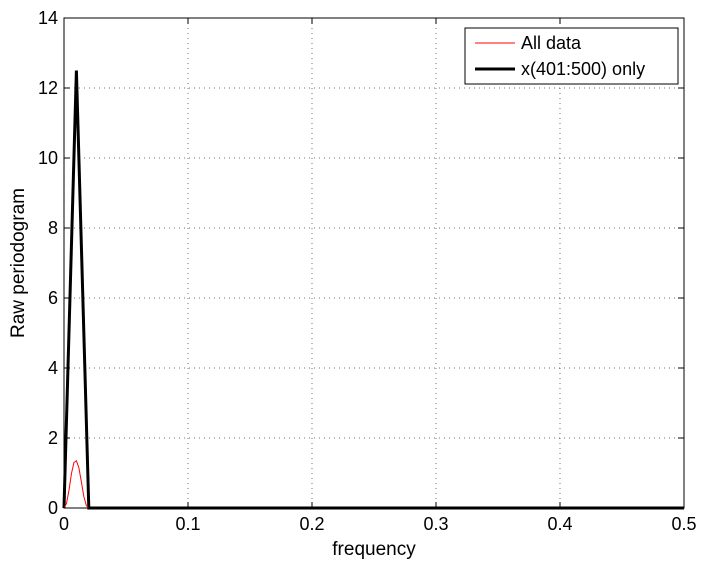 The width and height of the screenshot is (704, 565). I want to click on y-tick-label: 0, so click(53, 508).